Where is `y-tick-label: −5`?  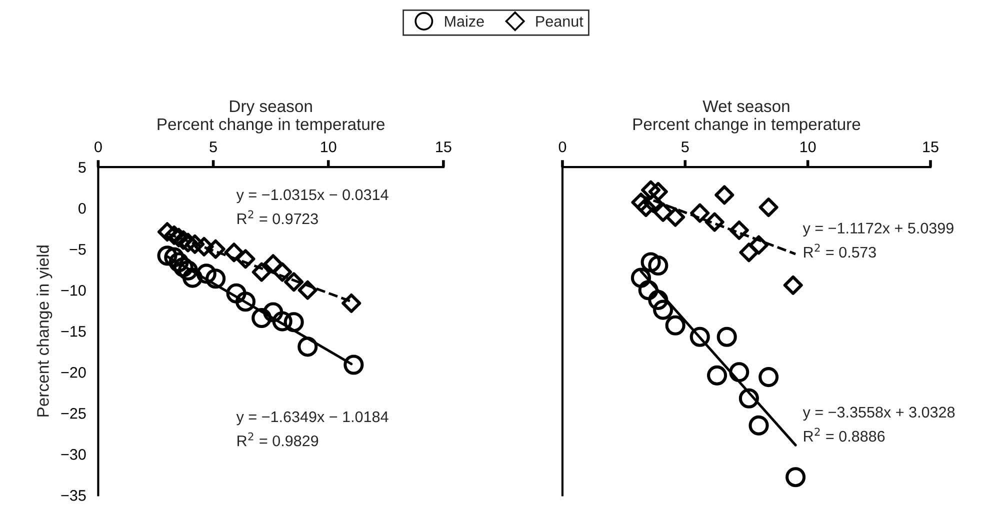 y-tick-label: −5 is located at coordinates (78, 249).